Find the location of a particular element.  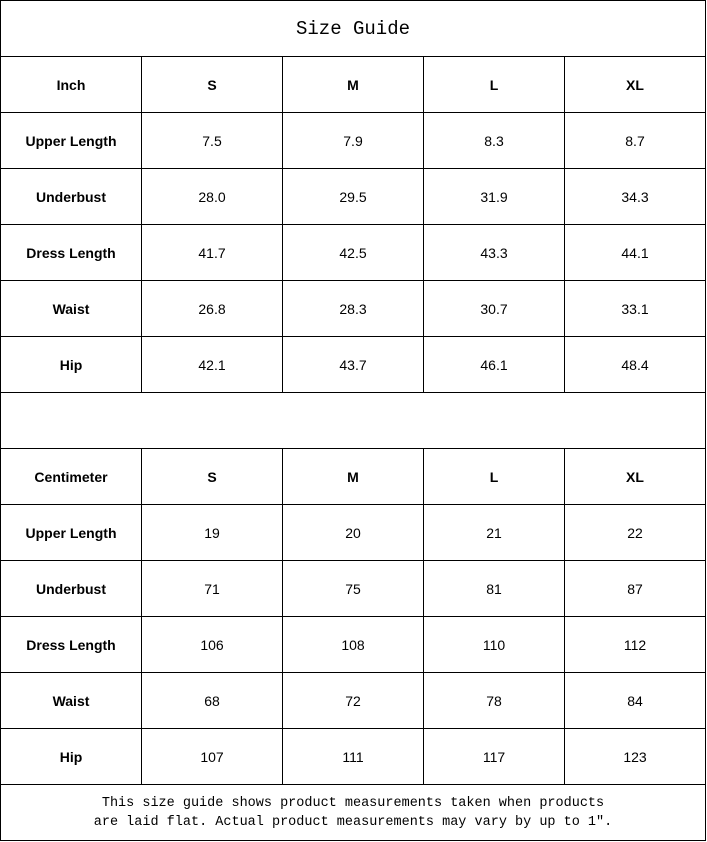

unit-header: Centimeter is located at coordinates (71, 476).